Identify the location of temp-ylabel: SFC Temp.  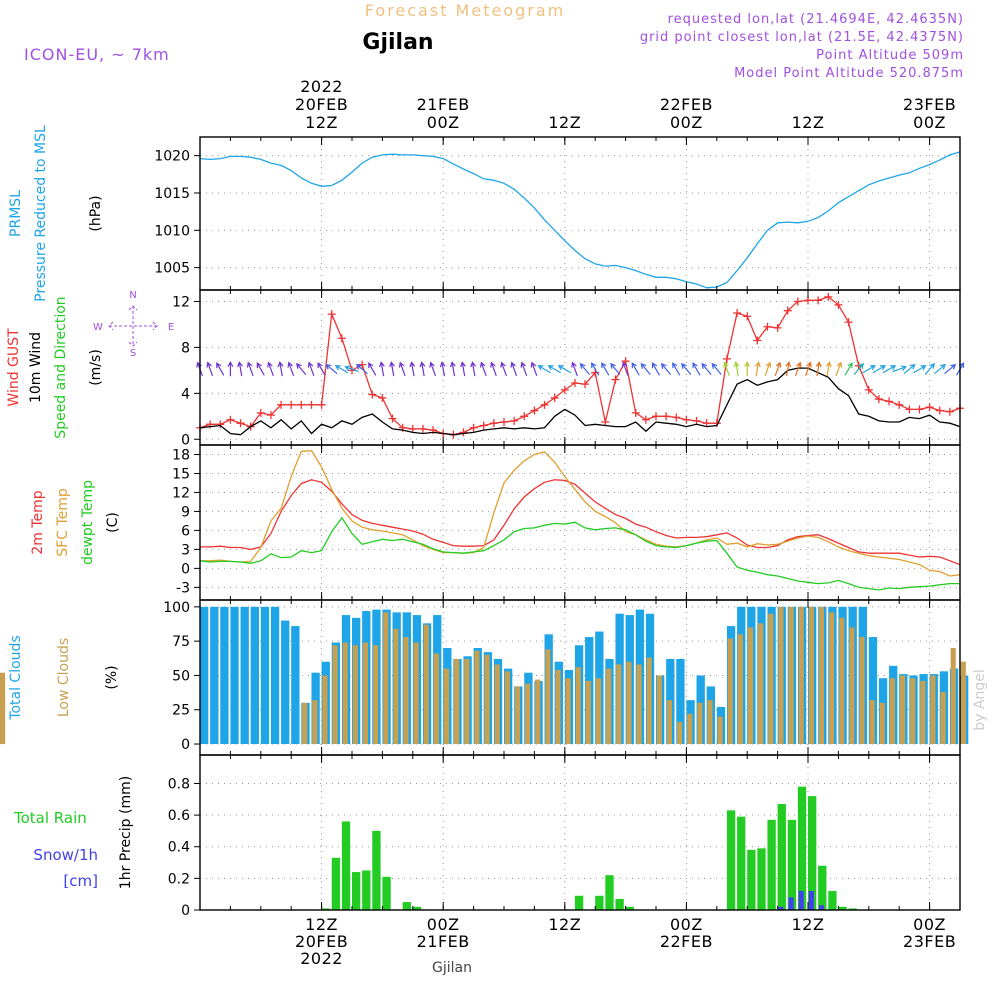
(63, 522).